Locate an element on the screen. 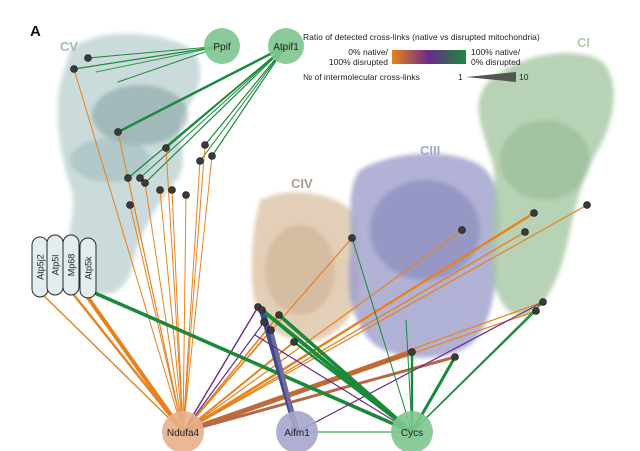  legend-right-label-1: 100% native/ is located at coordinates (496, 52).